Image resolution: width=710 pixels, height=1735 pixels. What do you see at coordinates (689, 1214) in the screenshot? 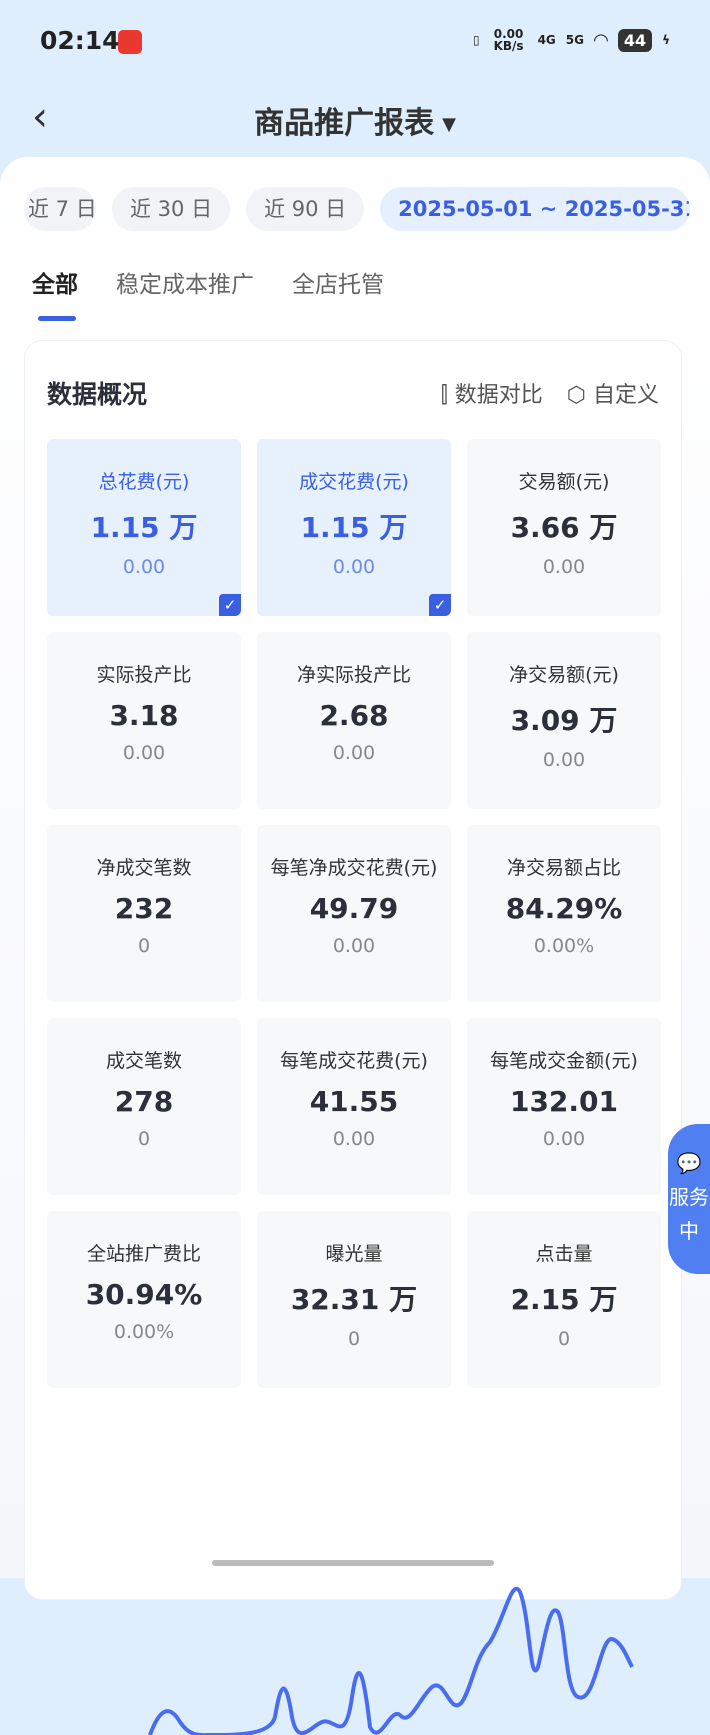
I see `service-label: 服务中` at bounding box center [689, 1214].